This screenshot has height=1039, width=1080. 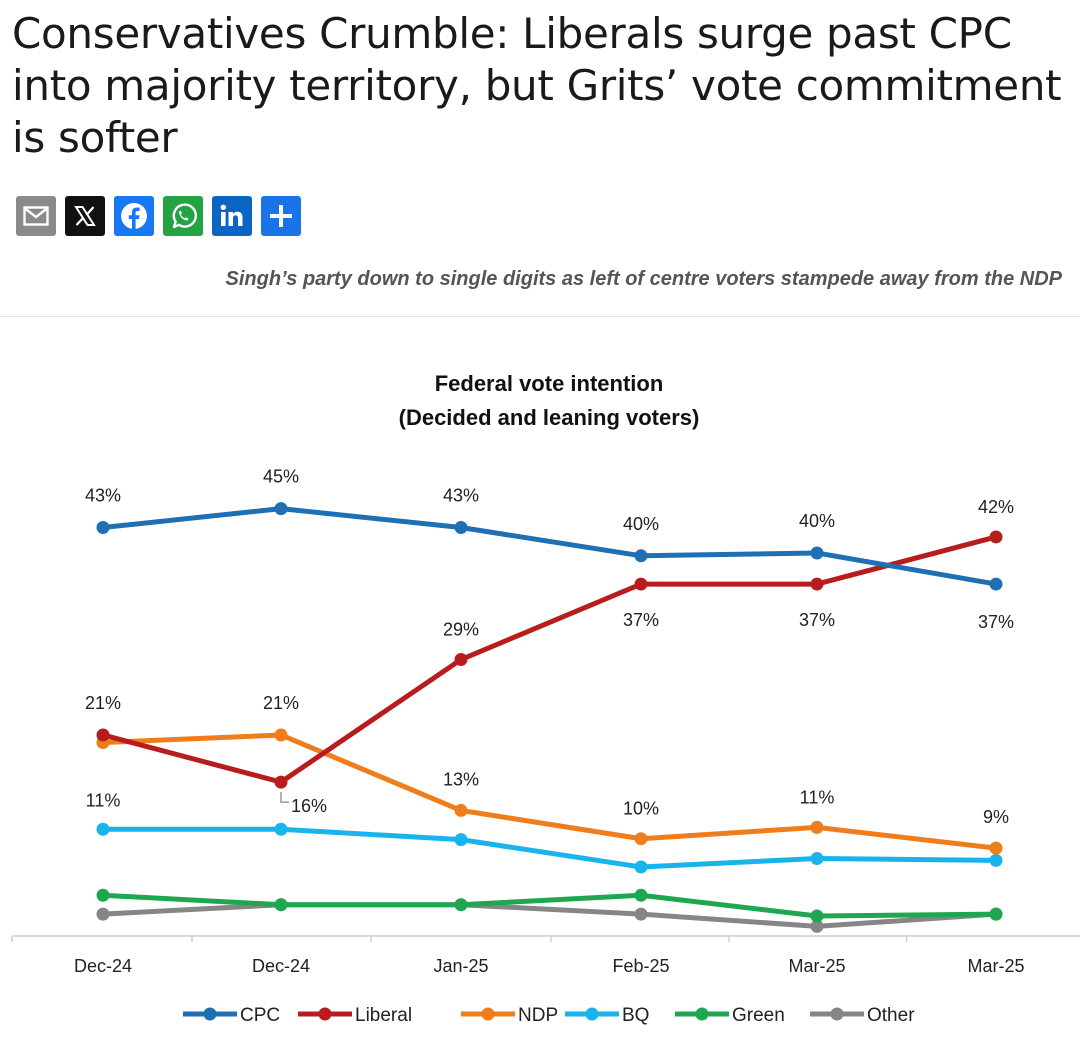 What do you see at coordinates (549, 915) in the screenshot?
I see `series-line-other` at bounding box center [549, 915].